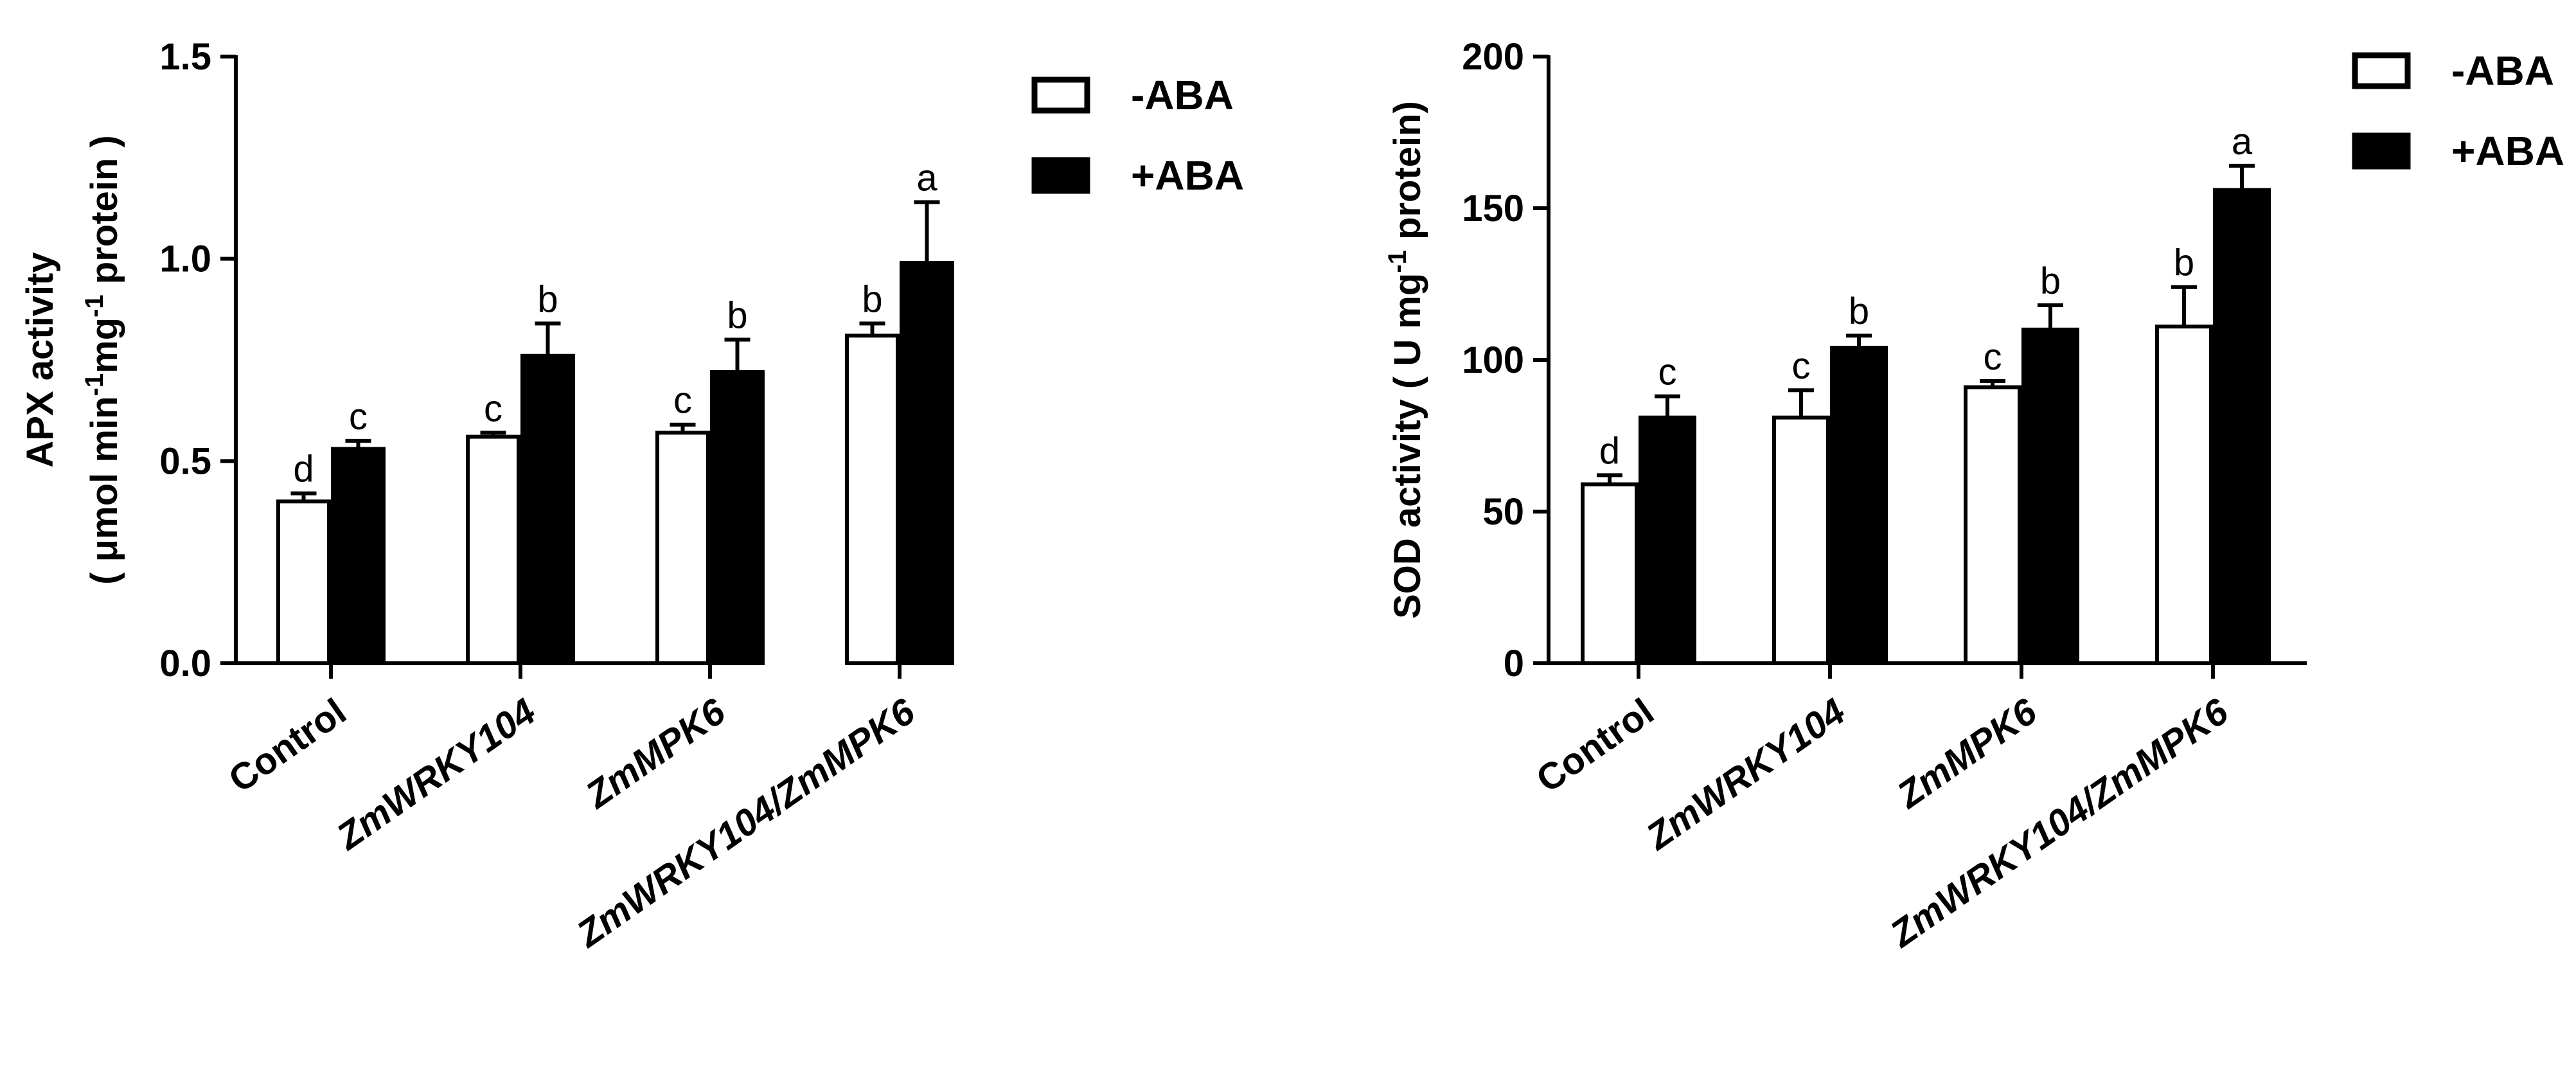 The image size is (2576, 1081). What do you see at coordinates (1493, 57) in the screenshot?
I see `y-tick-label: 200` at bounding box center [1493, 57].